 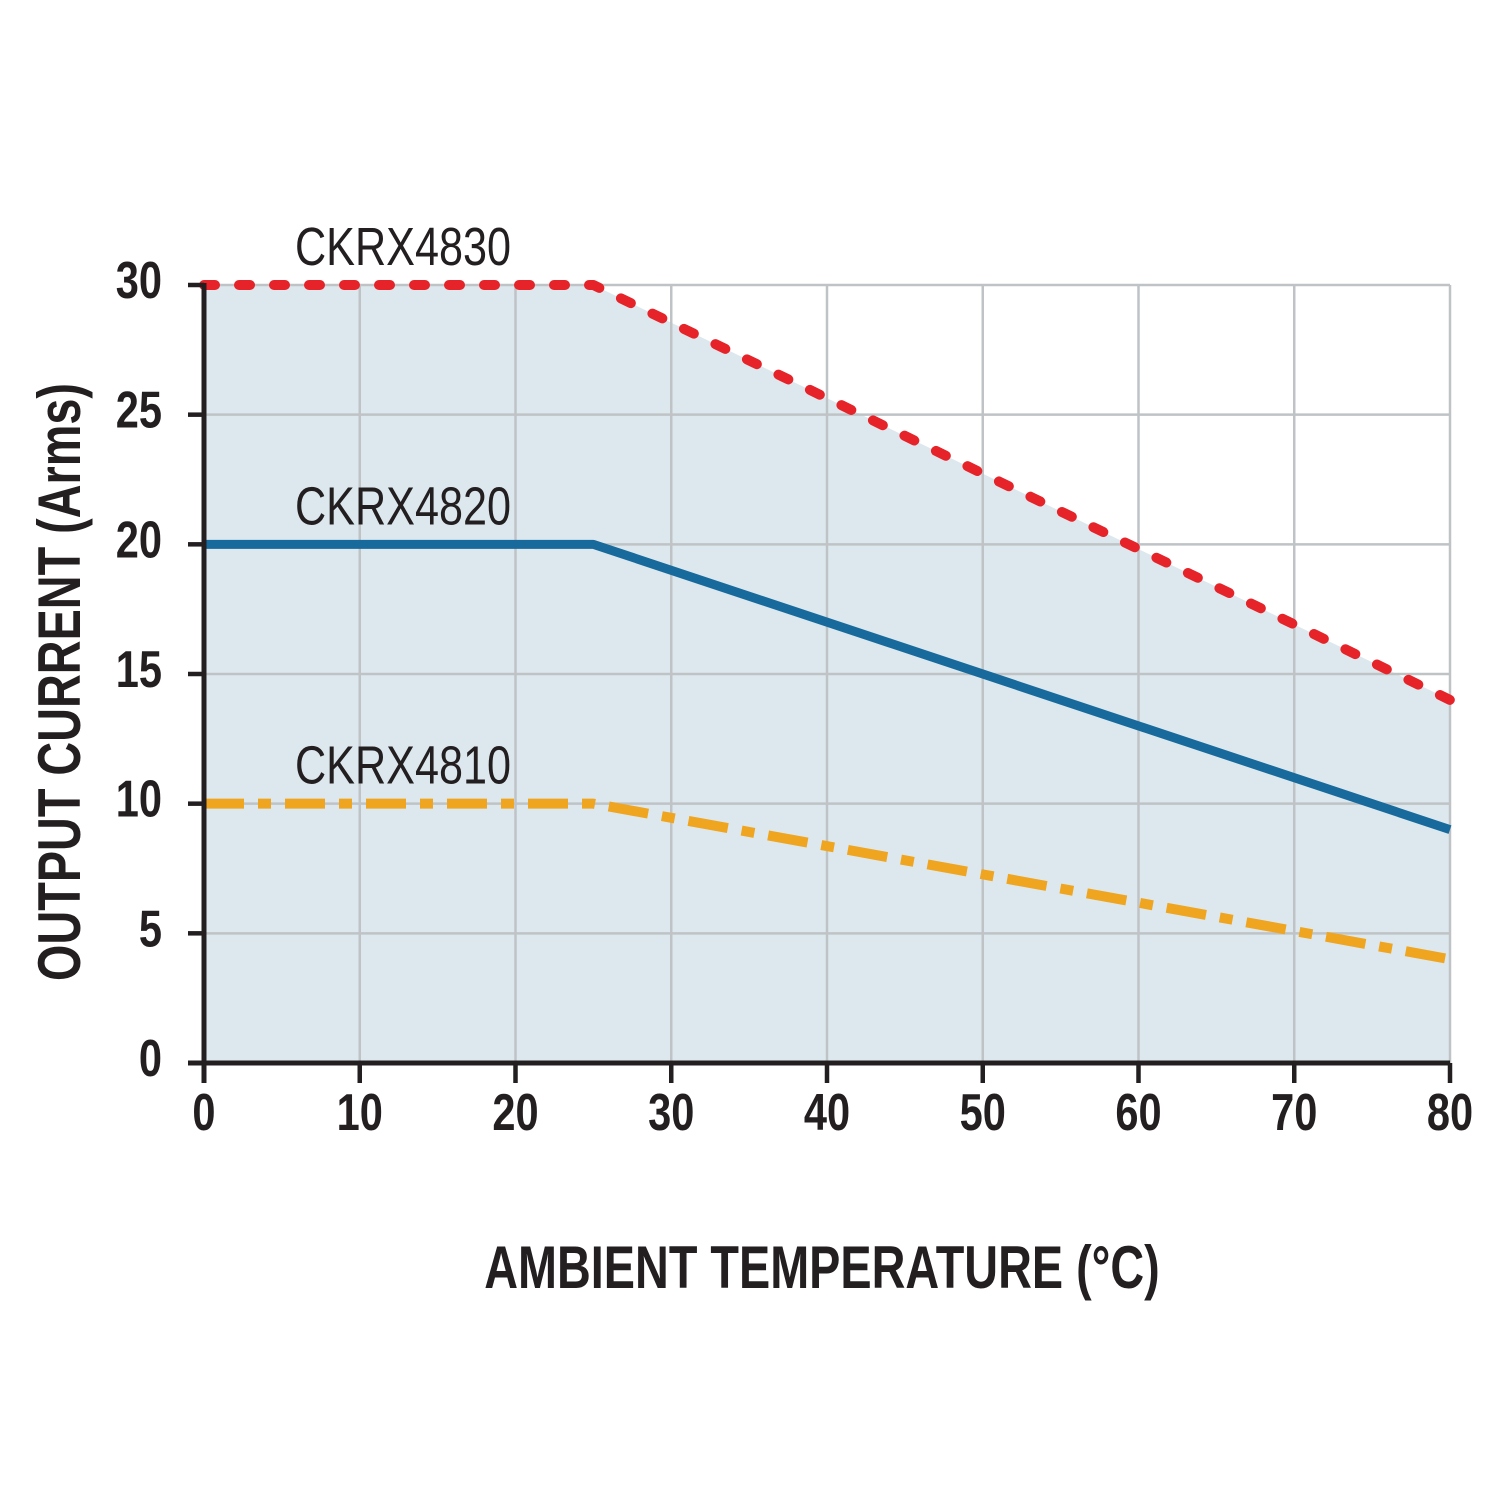 What do you see at coordinates (827, 881) in the screenshot?
I see `series-line-CKRX4810` at bounding box center [827, 881].